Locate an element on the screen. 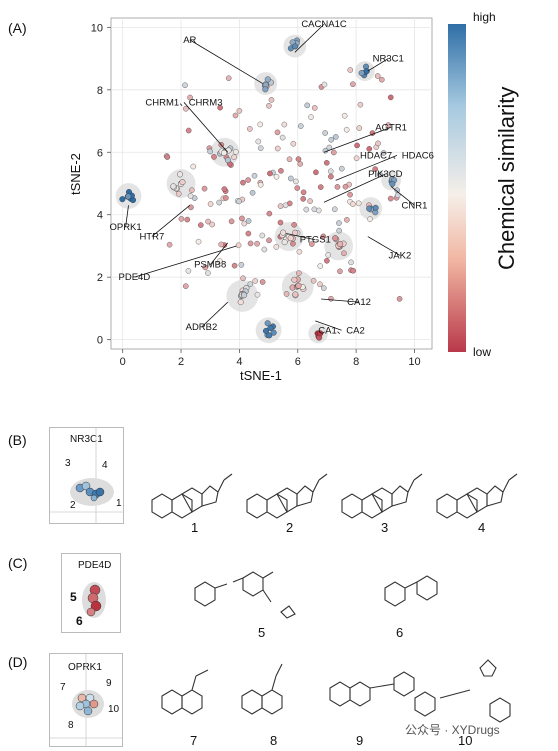  inset-point-label: 2 is located at coordinates (73, 505).